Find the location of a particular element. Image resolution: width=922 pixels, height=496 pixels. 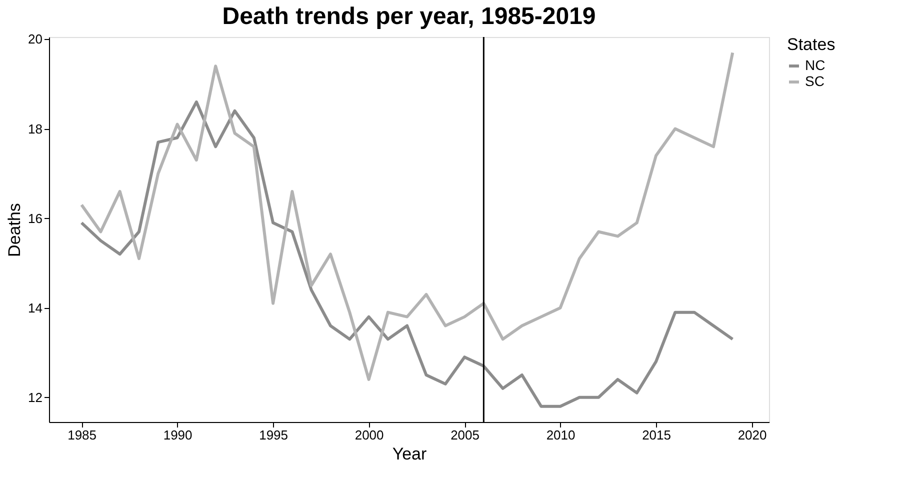

x-tick-label: 1990 is located at coordinates (177, 435).